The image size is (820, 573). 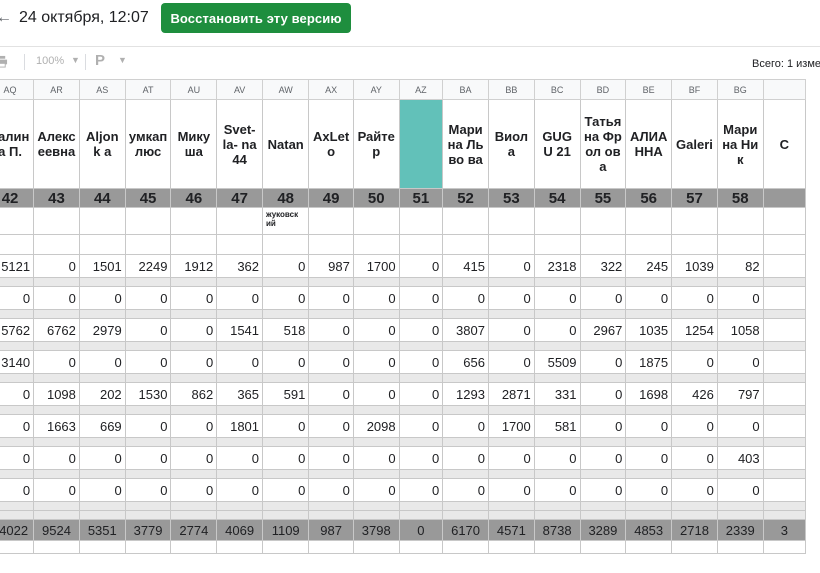 I want to click on value-cell: 331, so click(x=557, y=394).